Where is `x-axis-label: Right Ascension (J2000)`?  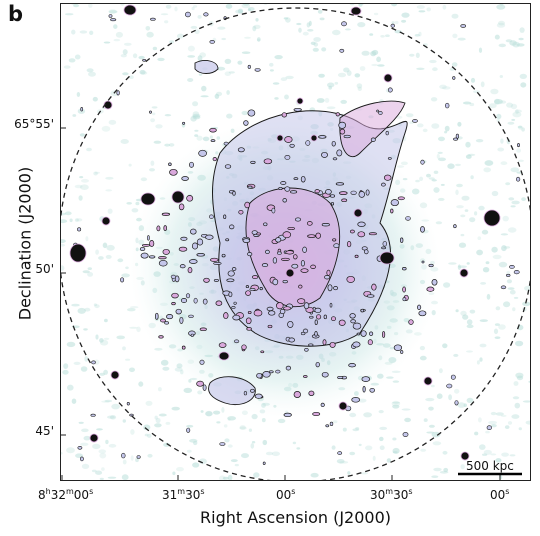
x-axis-label: Right Ascension (J2000) is located at coordinates (295, 517).